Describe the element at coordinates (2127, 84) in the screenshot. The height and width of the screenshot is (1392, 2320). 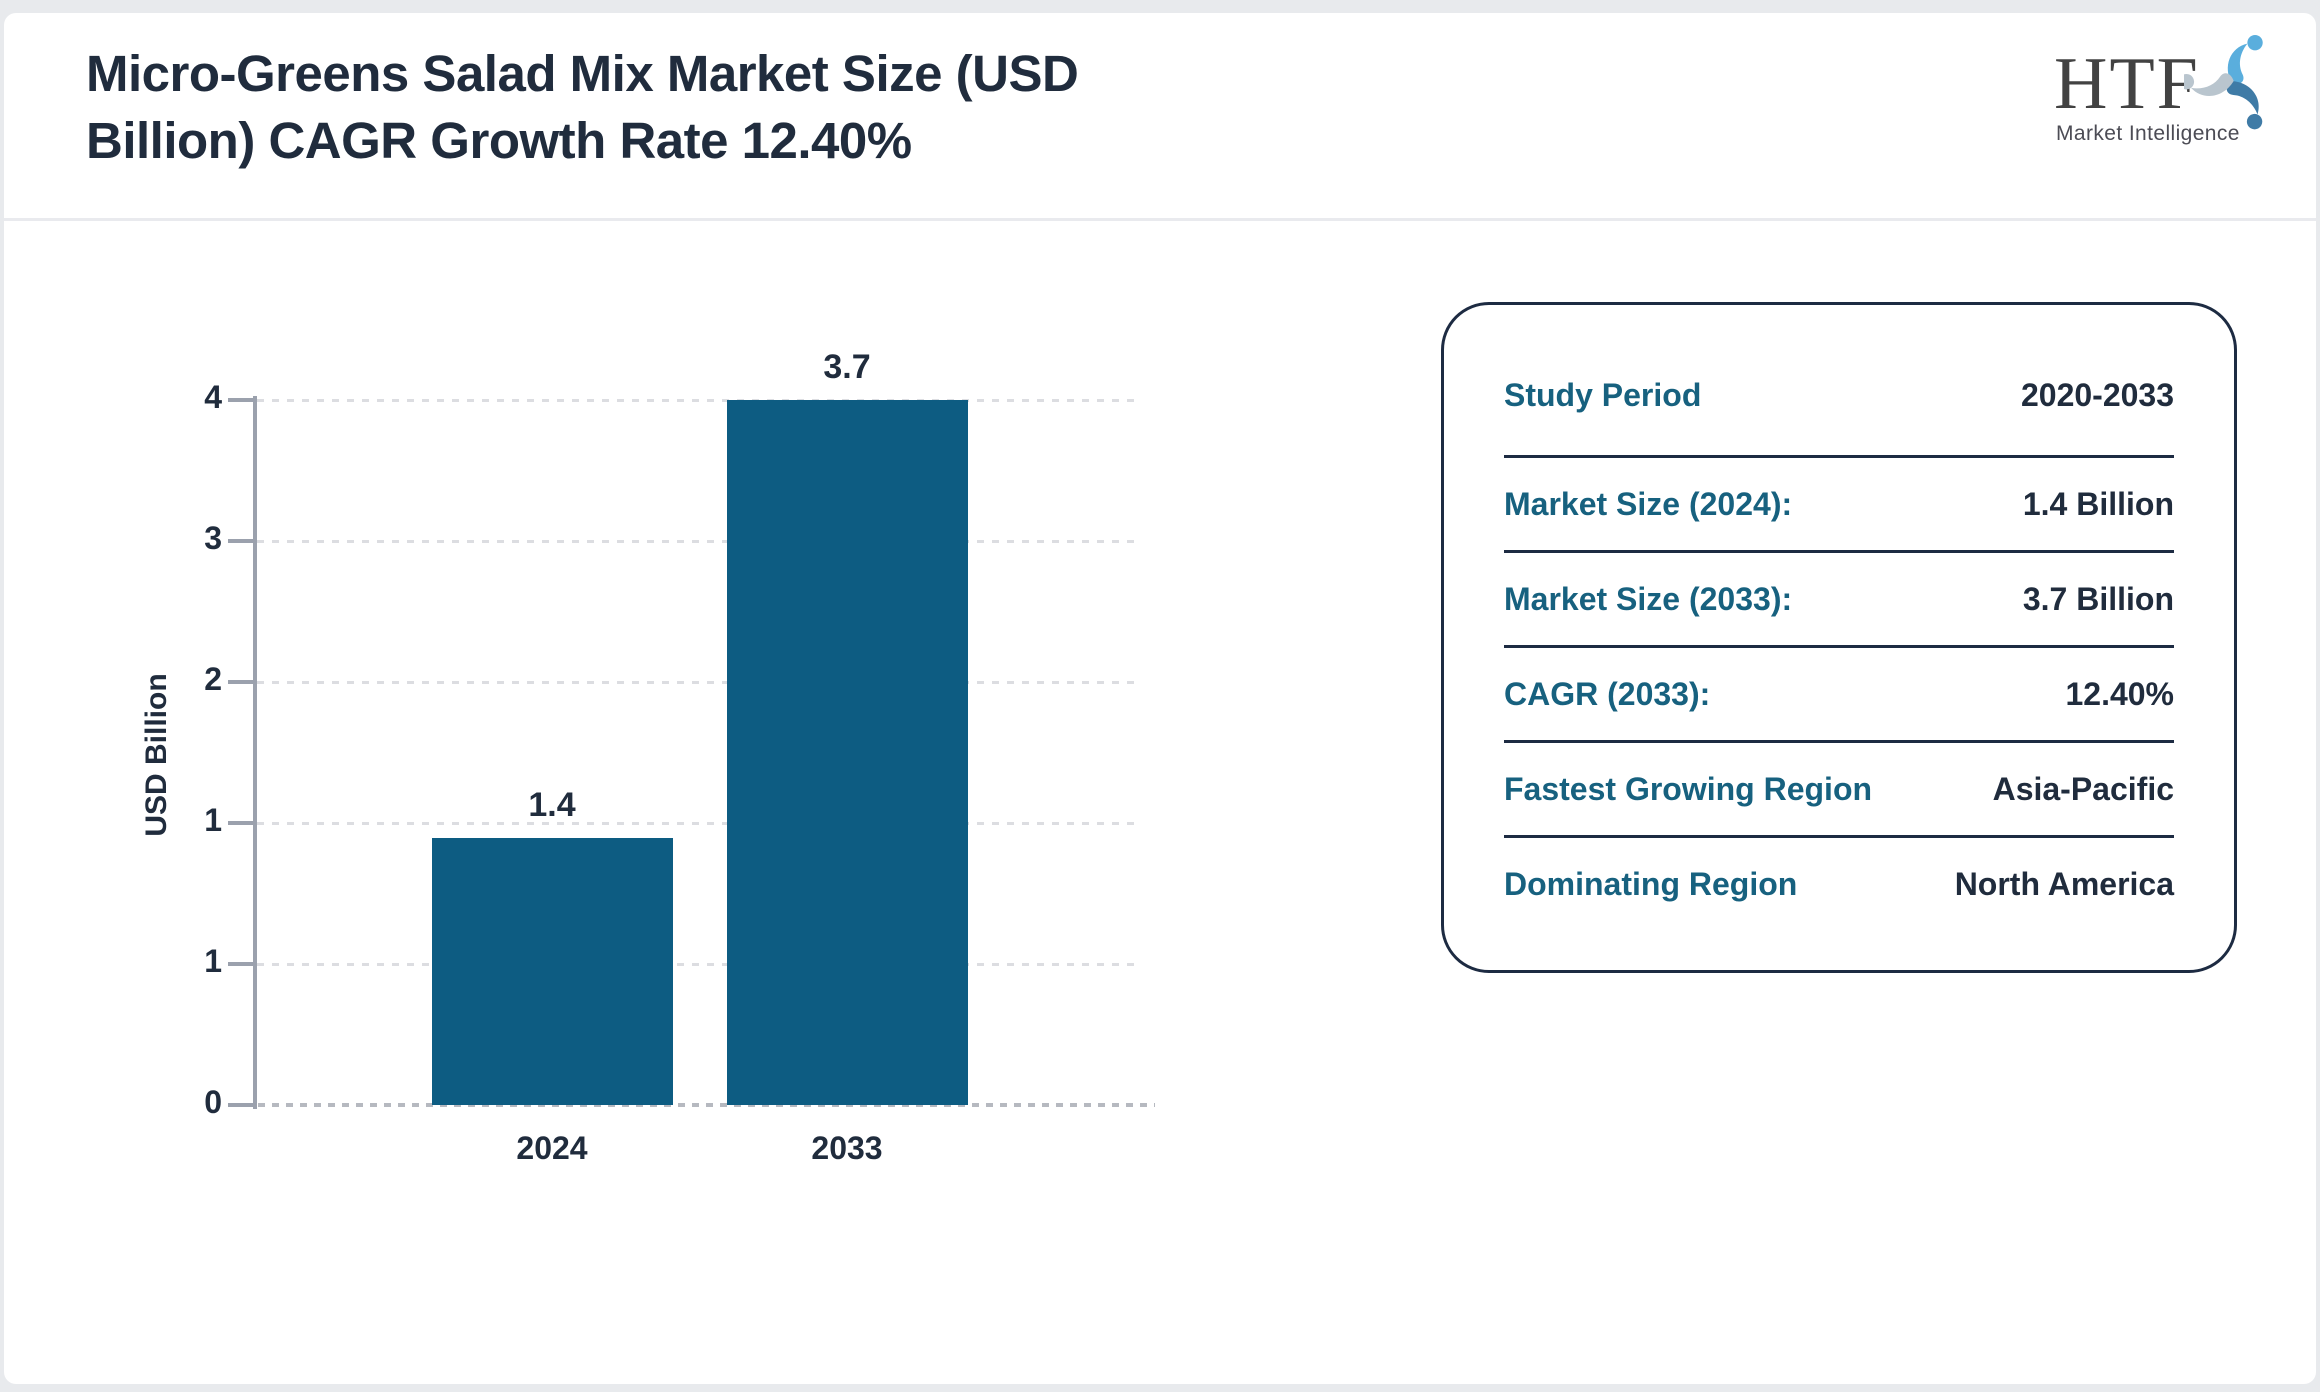
I see `logo-text: HTF` at that location.